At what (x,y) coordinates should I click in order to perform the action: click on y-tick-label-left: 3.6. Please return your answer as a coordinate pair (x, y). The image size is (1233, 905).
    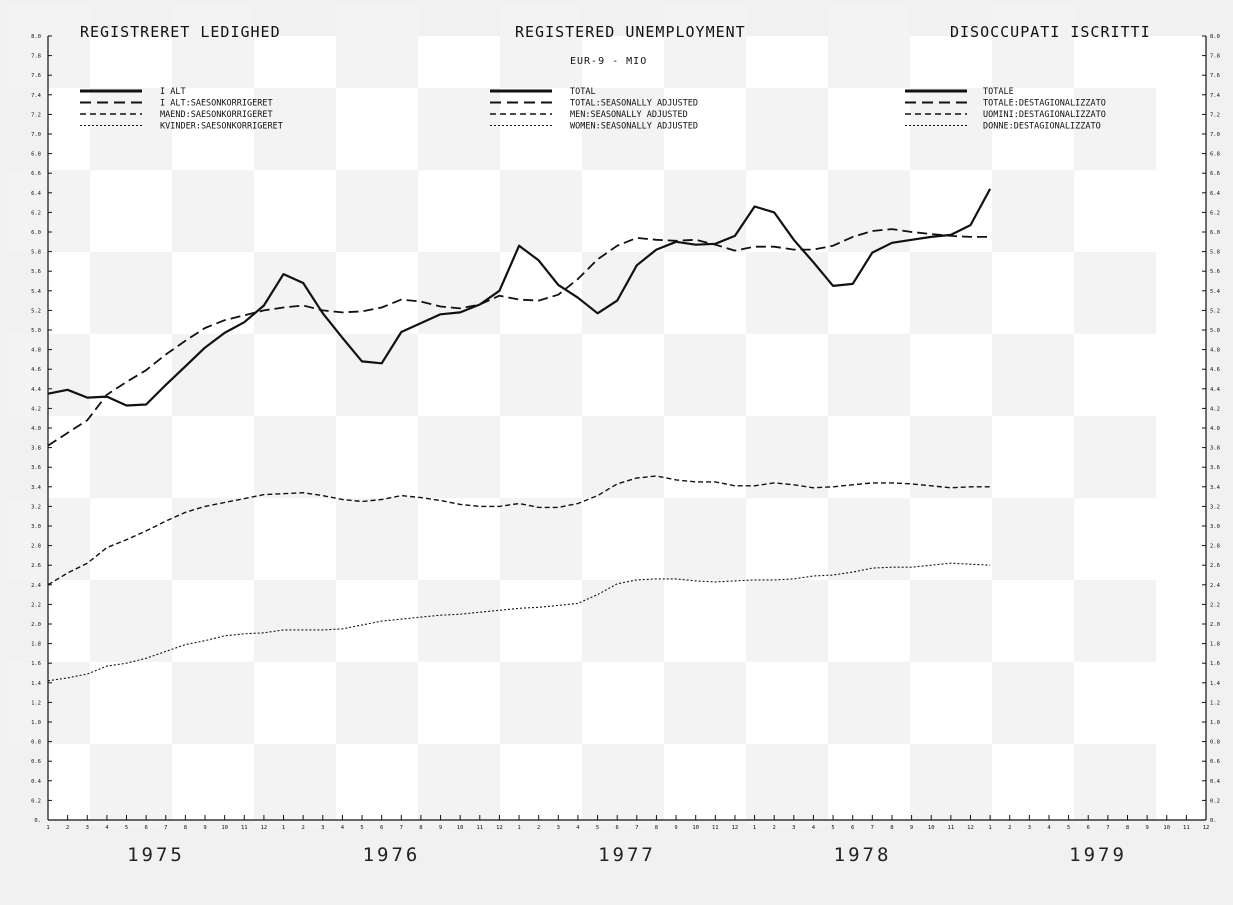
    Looking at the image, I should click on (36, 468).